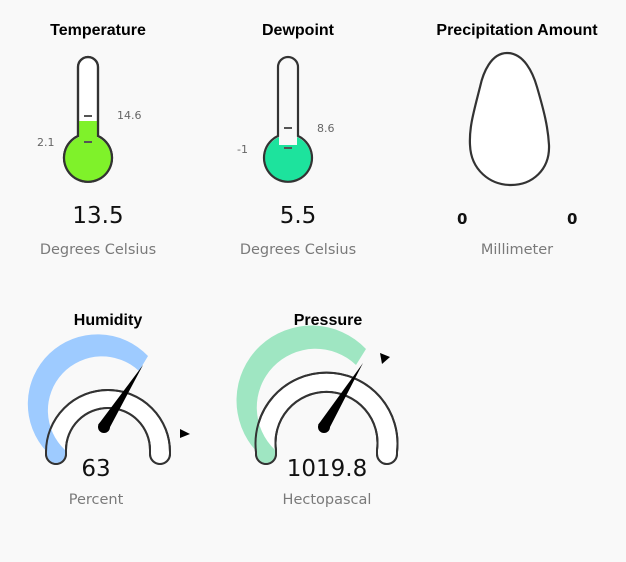  What do you see at coordinates (96, 500) in the screenshot?
I see `humidity-unit: Percent` at bounding box center [96, 500].